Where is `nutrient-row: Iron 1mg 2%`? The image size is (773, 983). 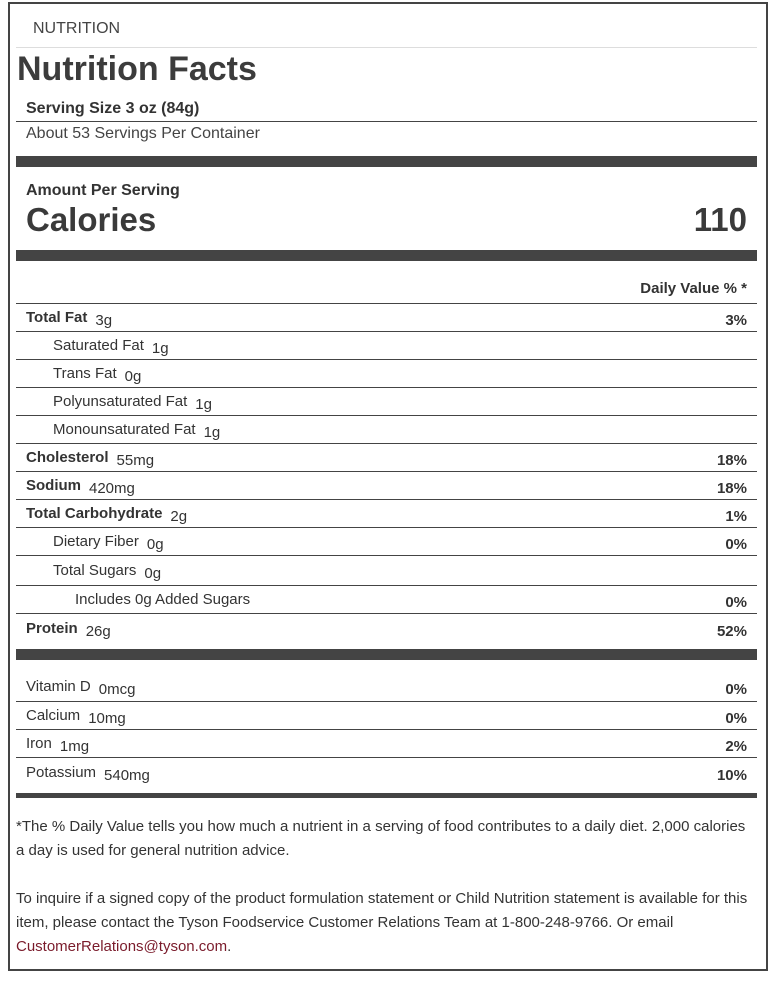 nutrient-row: Iron 1mg 2% is located at coordinates (386, 744).